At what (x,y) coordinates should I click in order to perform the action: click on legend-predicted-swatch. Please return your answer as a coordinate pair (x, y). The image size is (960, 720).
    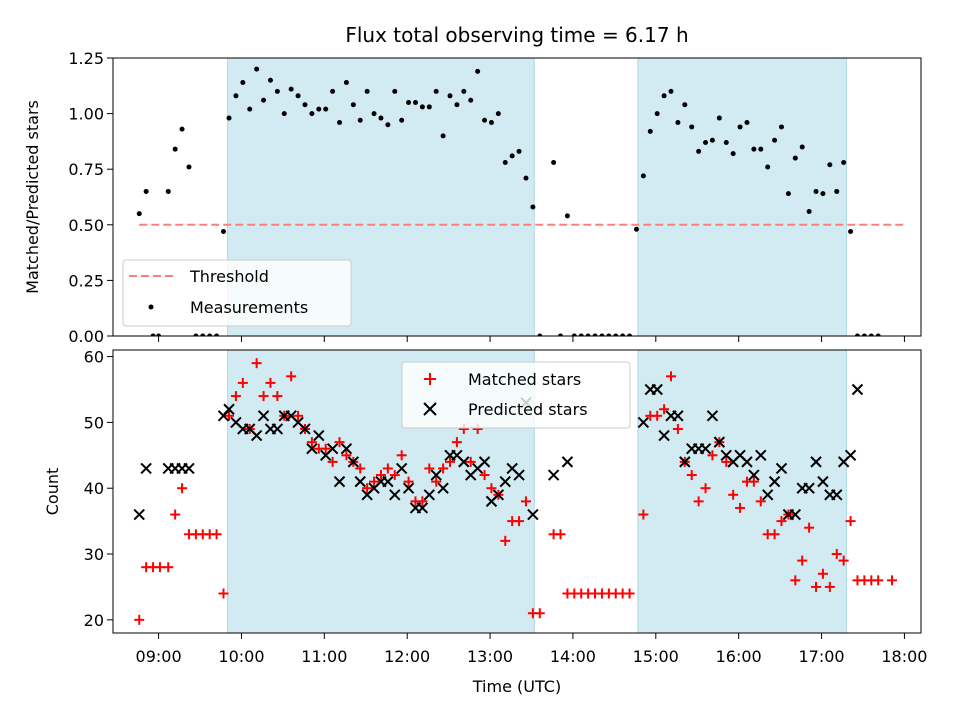
    Looking at the image, I should click on (430, 409).